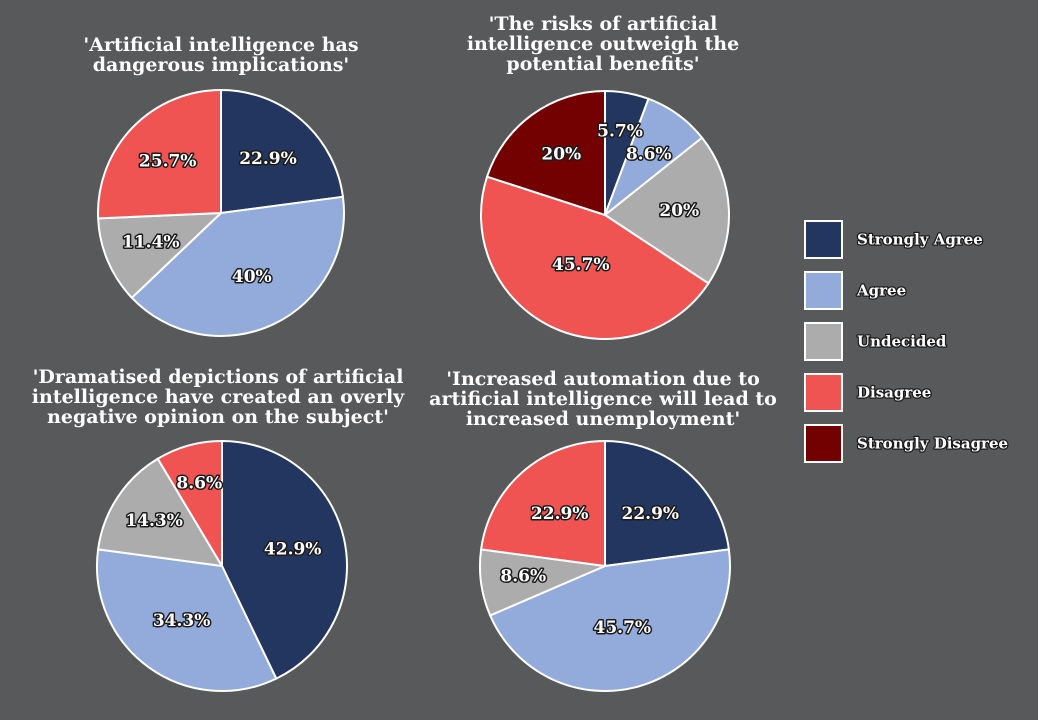 The height and width of the screenshot is (720, 1038). Describe the element at coordinates (603, 379) in the screenshot. I see `chart-title-line: 'Increased automation due to` at that location.